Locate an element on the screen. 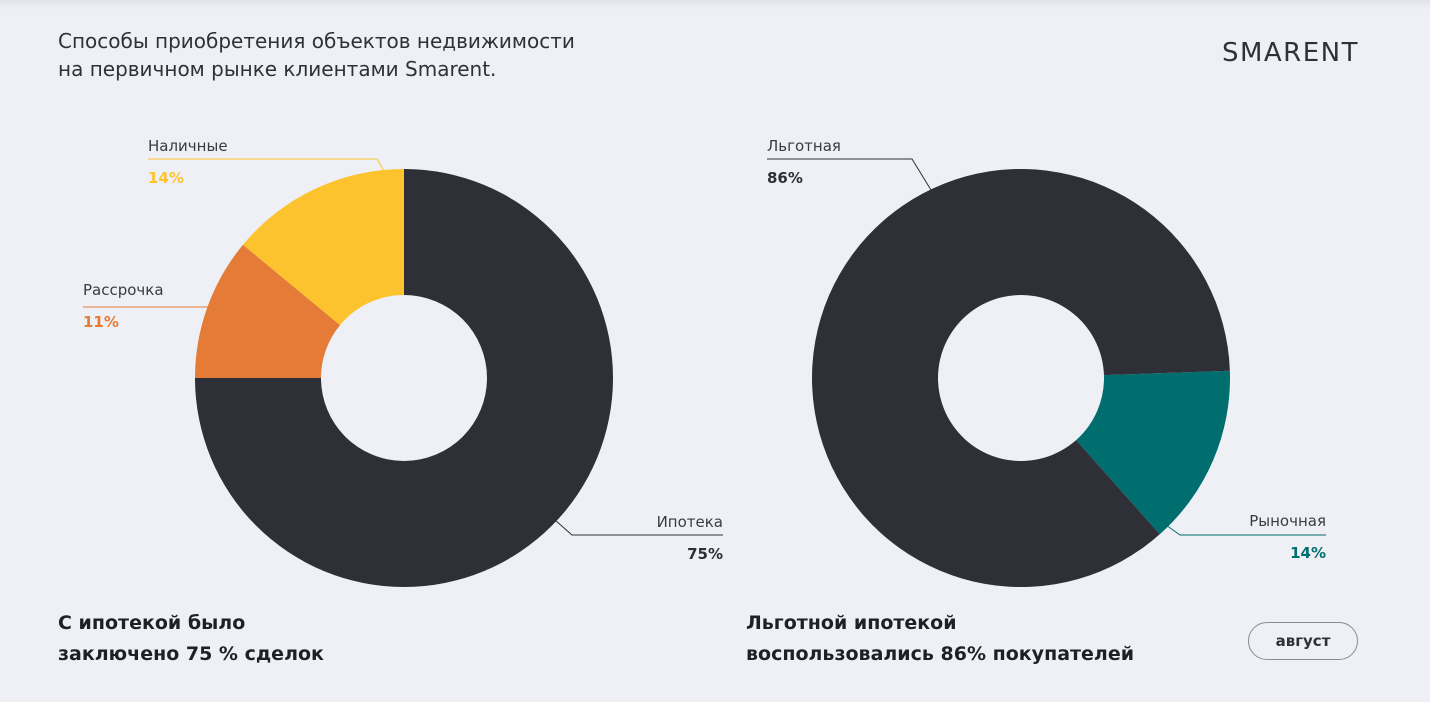  caption-mortgage-line1: Льготной ипотекой is located at coordinates (851, 623).